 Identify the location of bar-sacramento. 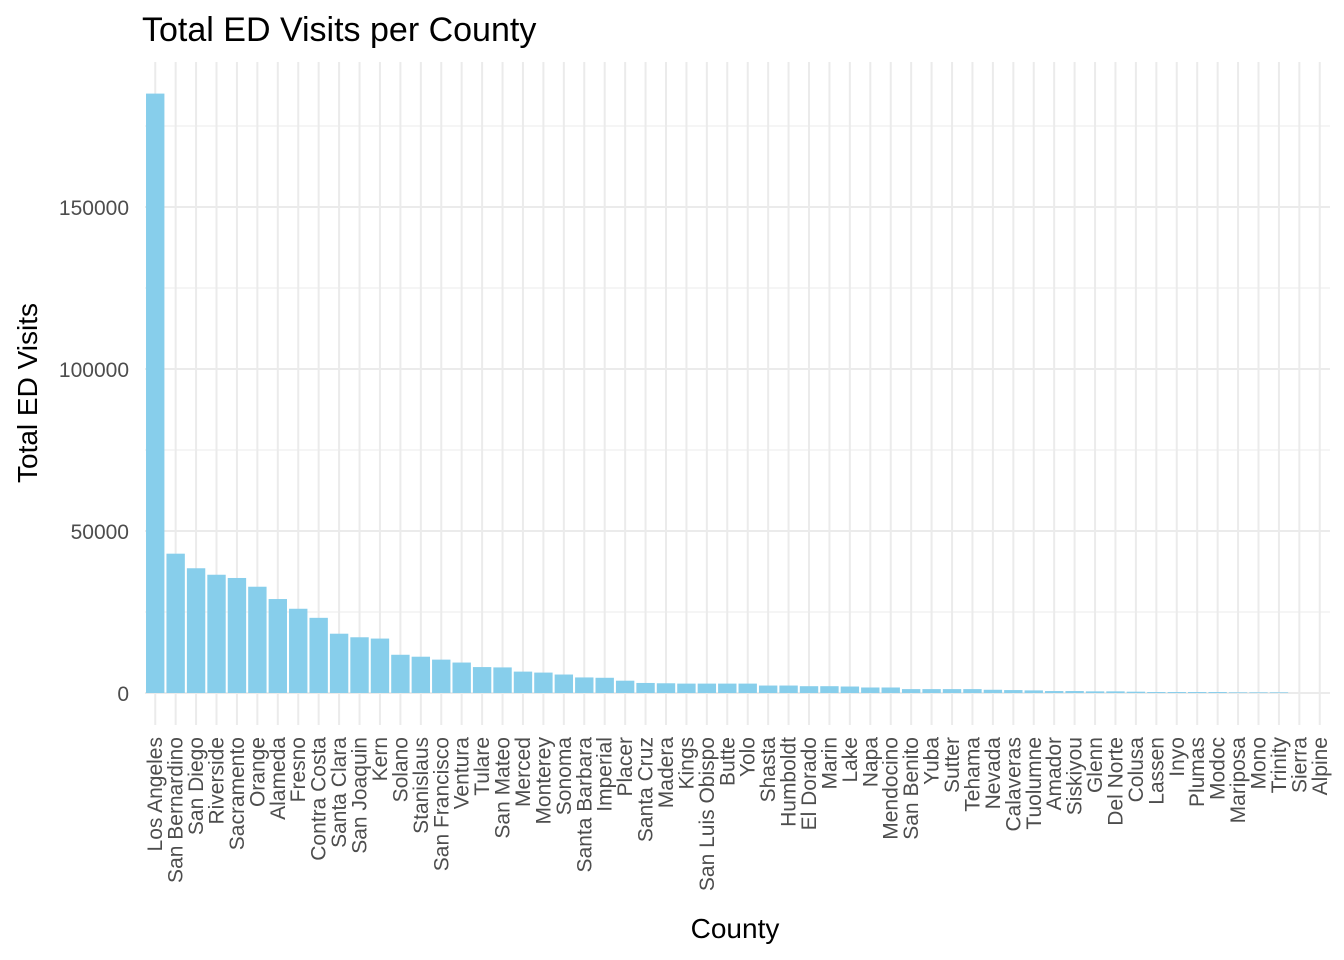
(237, 635).